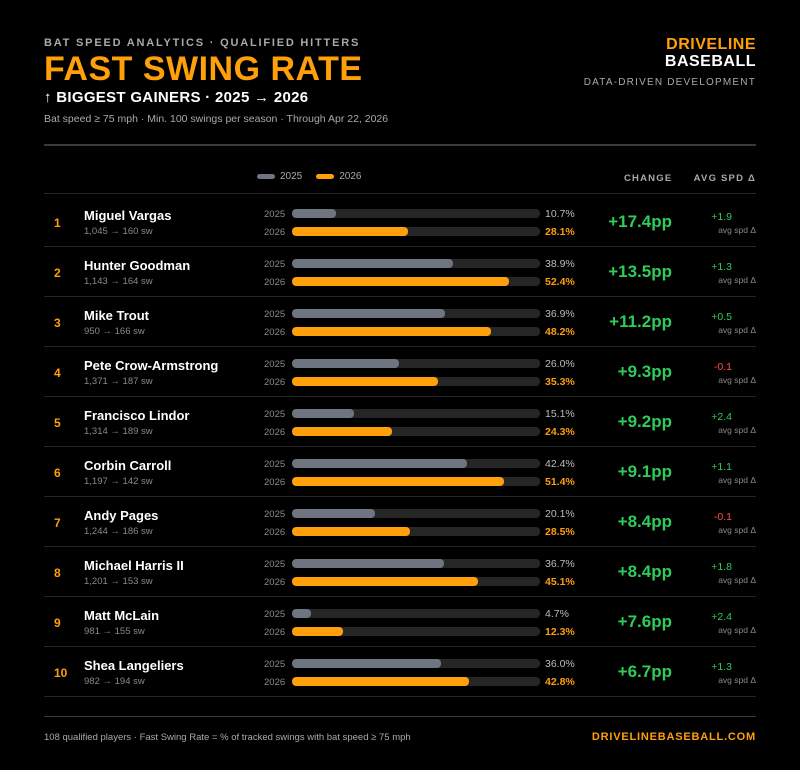  What do you see at coordinates (57, 473) in the screenshot?
I see `rank-label: 6` at bounding box center [57, 473].